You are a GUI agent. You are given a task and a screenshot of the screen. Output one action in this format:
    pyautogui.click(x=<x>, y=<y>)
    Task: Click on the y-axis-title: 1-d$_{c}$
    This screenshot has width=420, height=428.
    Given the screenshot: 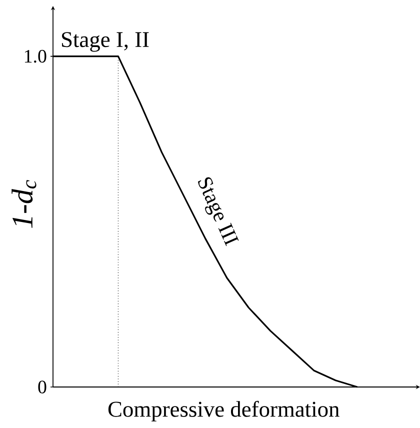 What is the action you would take?
    pyautogui.click(x=24, y=204)
    